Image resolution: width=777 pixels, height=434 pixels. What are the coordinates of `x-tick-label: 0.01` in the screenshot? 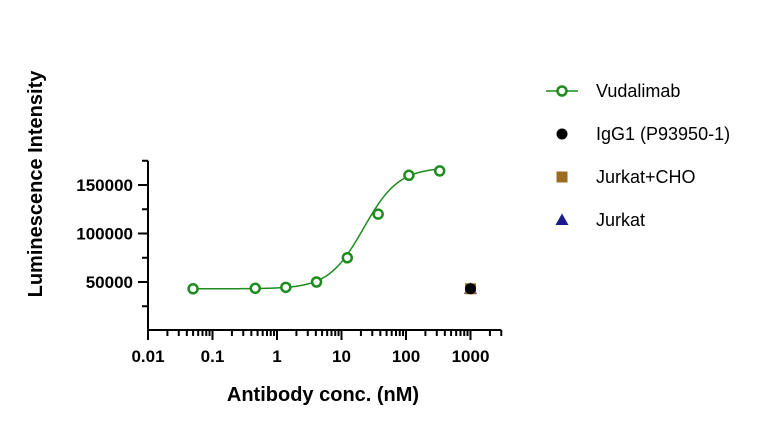 It's located at (147, 356).